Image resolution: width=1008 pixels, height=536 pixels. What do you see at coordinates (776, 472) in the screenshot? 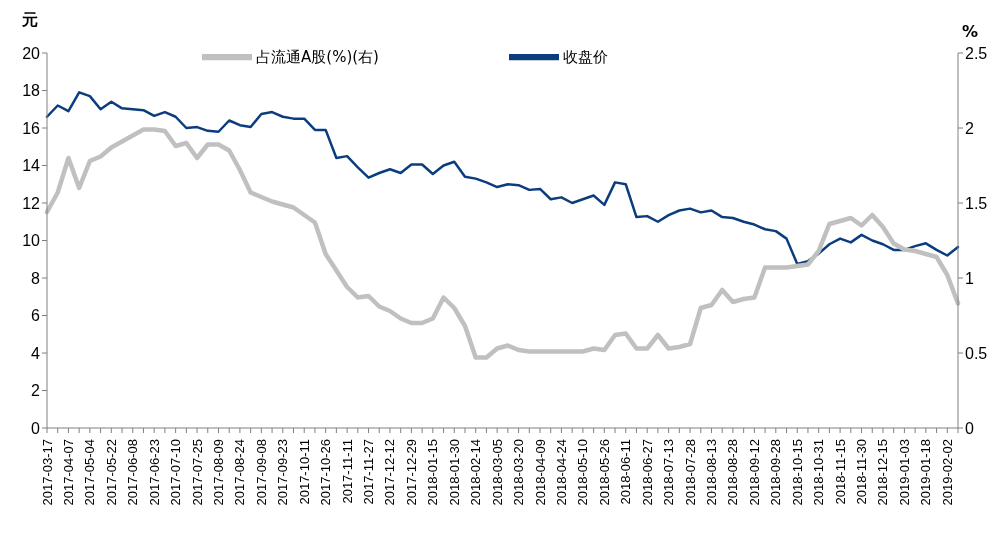
I see `x-tick-label: 2018-09-28` at bounding box center [776, 472].